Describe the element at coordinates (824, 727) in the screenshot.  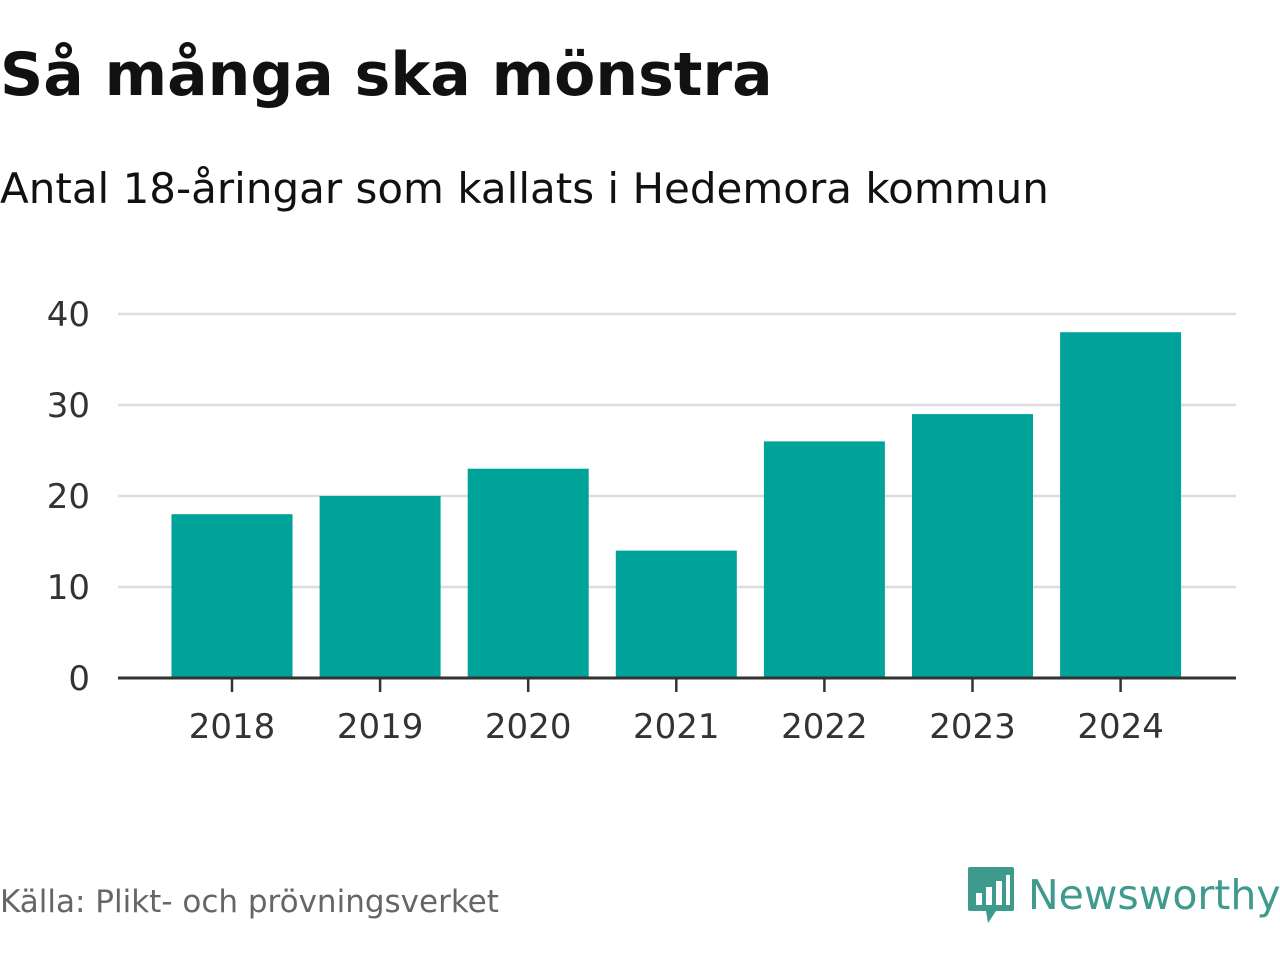
I see `x-tick-label: 2022` at that location.